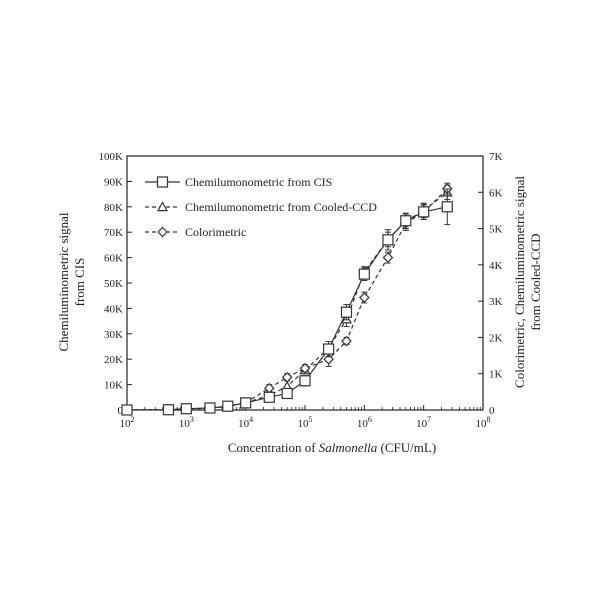 The width and height of the screenshot is (600, 600). What do you see at coordinates (496, 157) in the screenshot?
I see `y-right-tick-label: 7K` at bounding box center [496, 157].